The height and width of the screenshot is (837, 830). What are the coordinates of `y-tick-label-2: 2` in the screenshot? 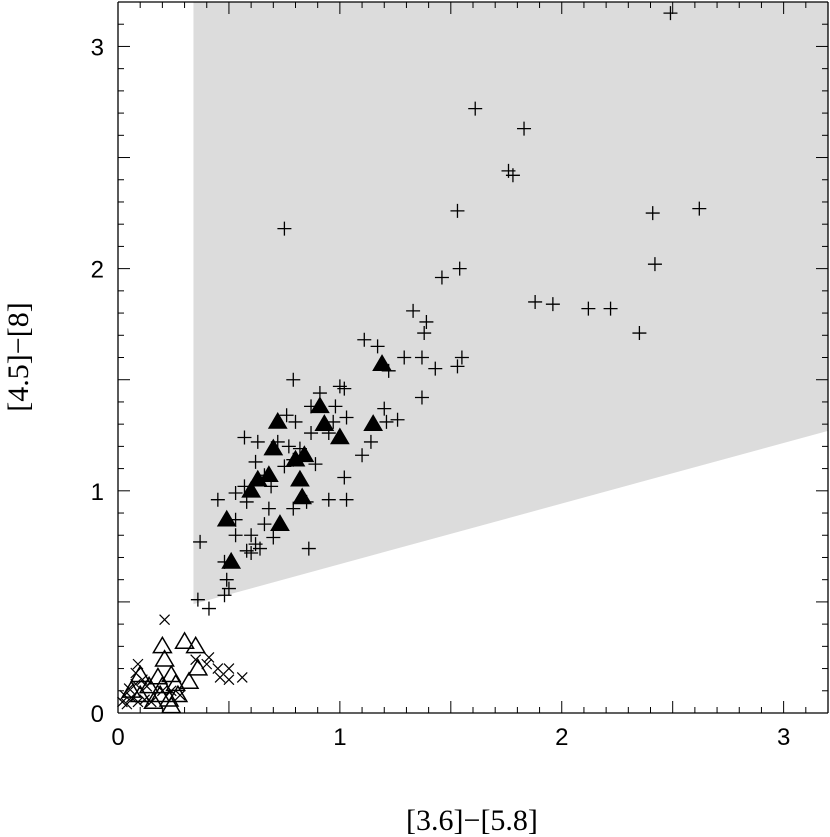 It's located at (97, 270).